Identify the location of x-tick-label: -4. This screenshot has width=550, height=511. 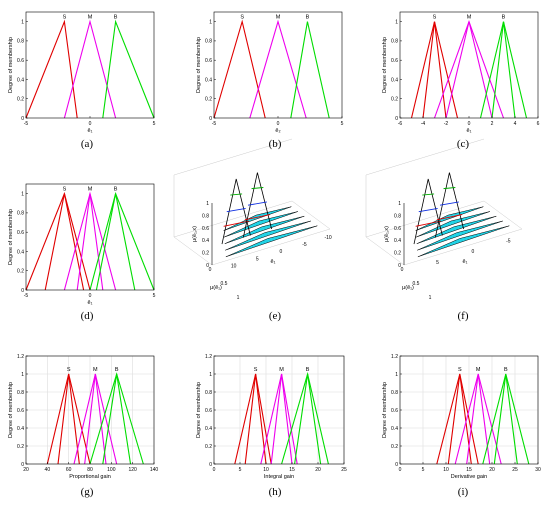
(423, 124).